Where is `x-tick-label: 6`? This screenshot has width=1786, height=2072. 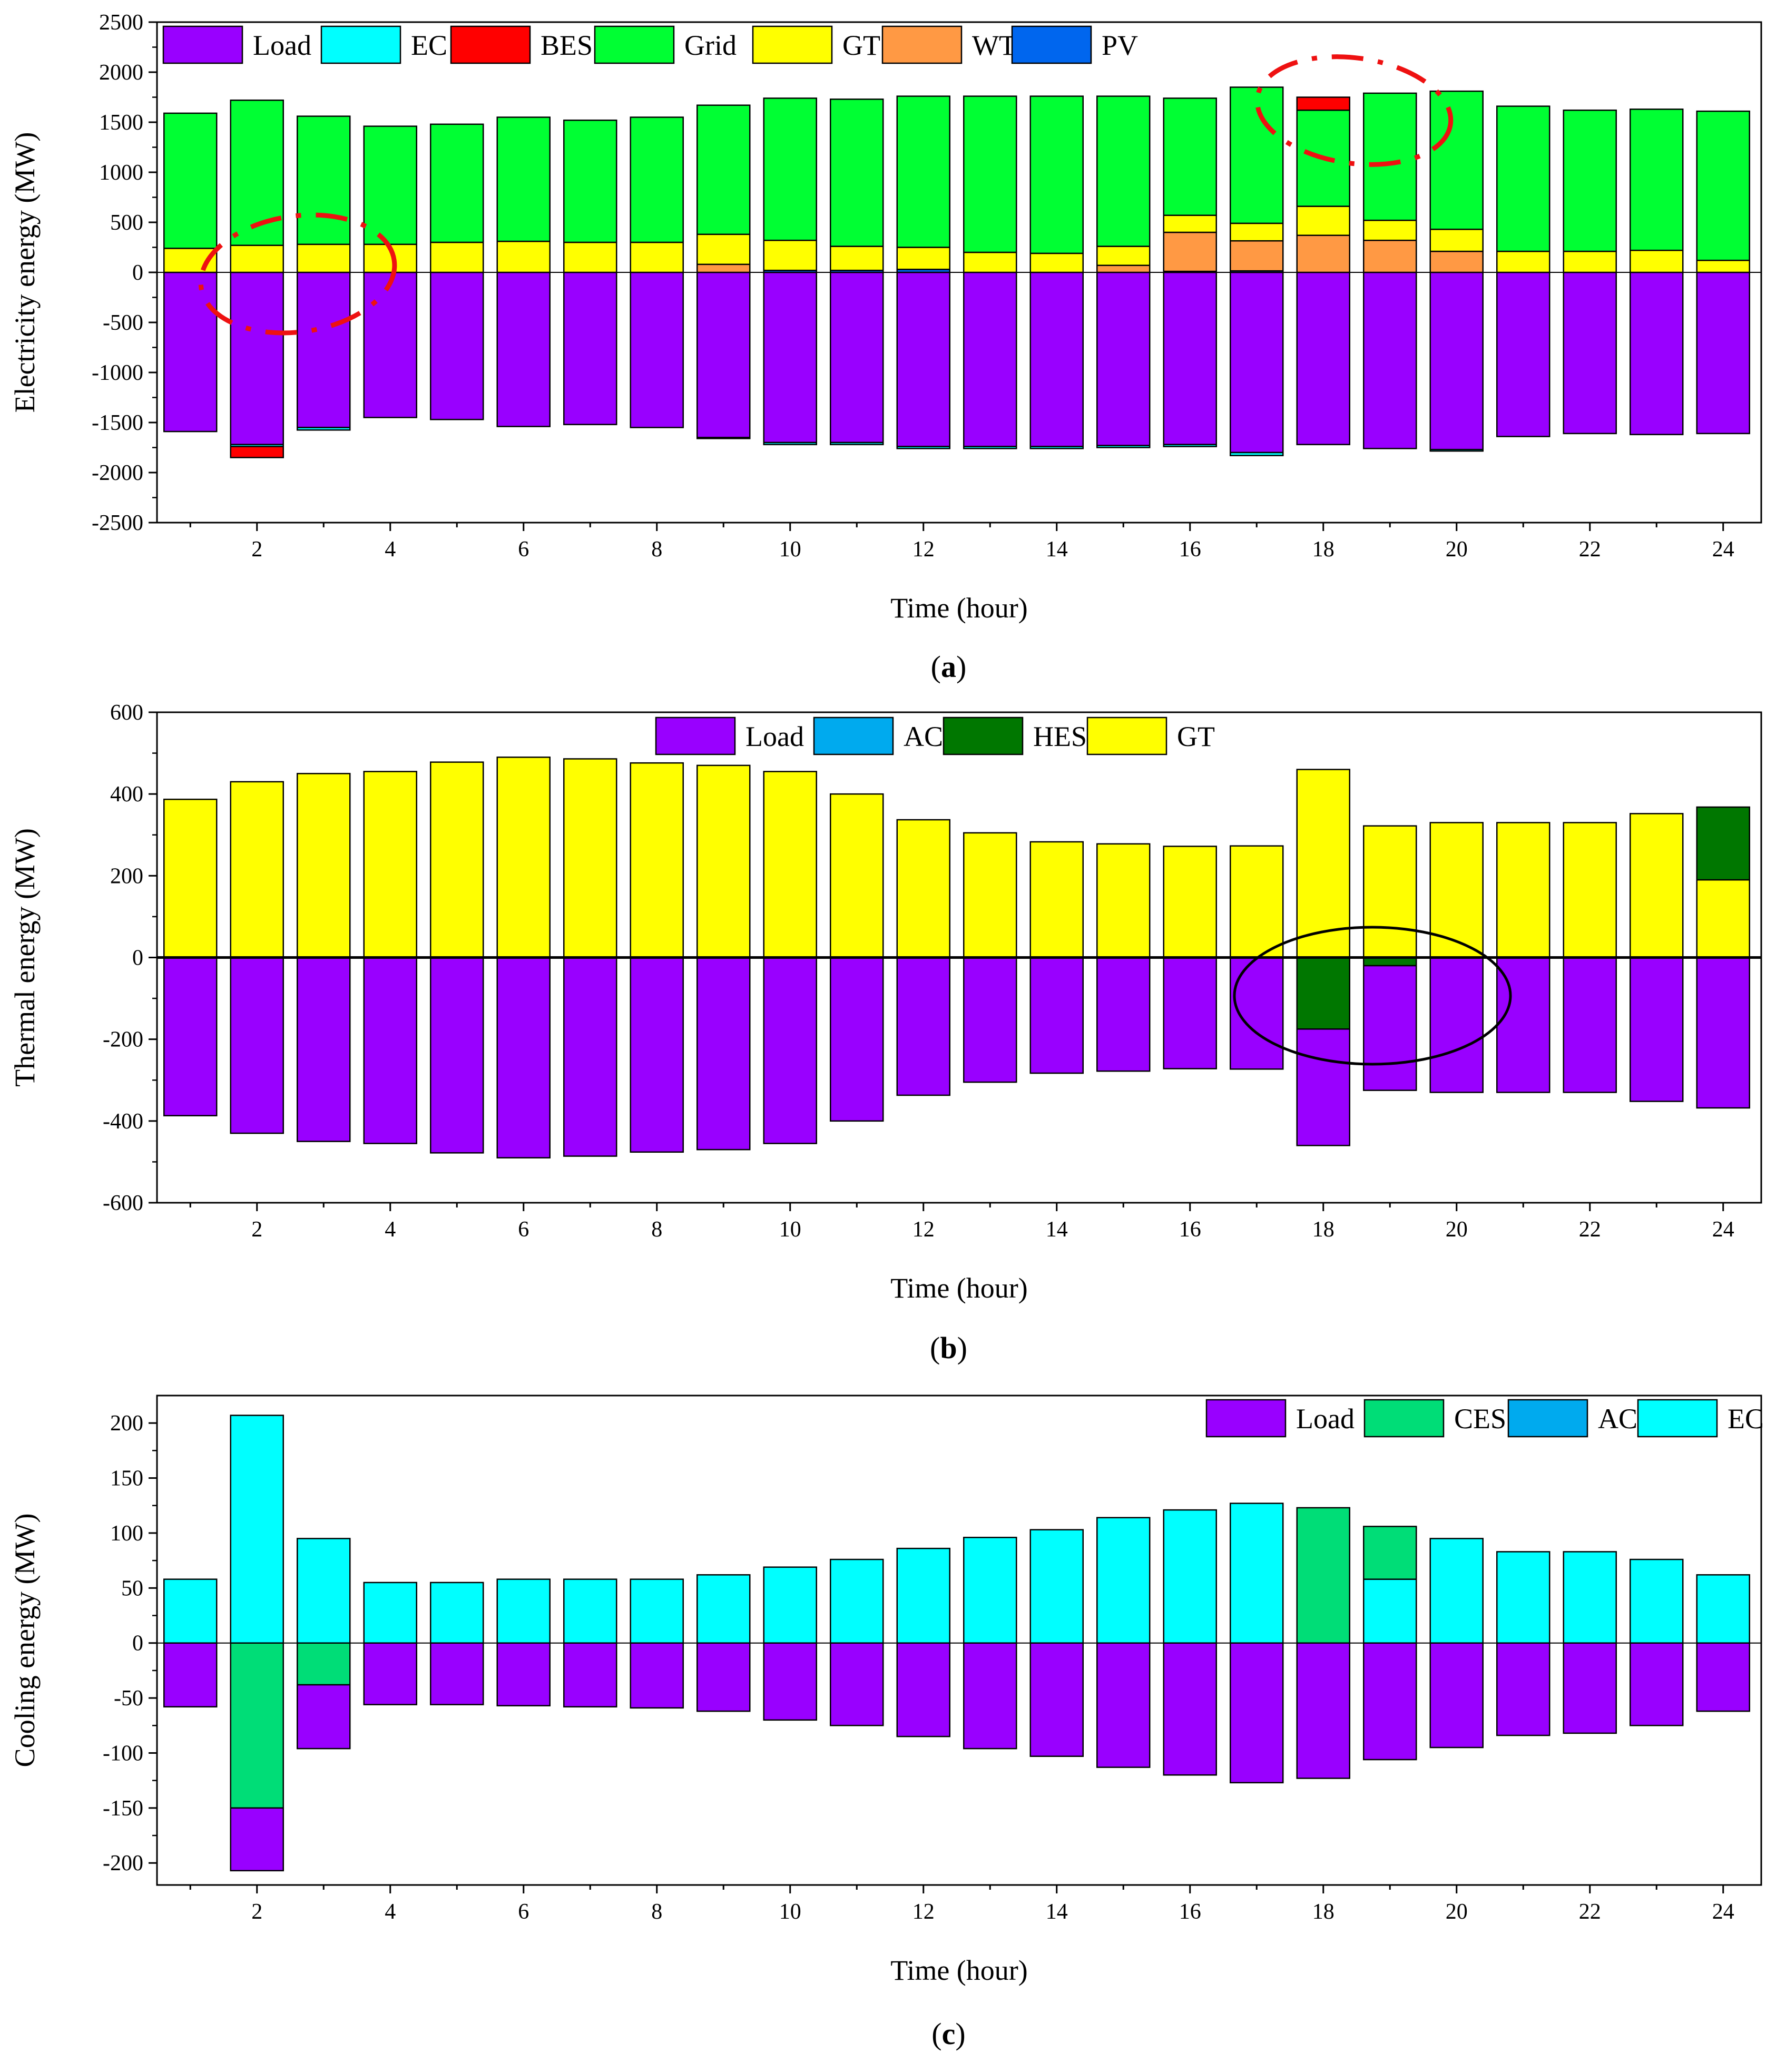
x-tick-label: 6 is located at coordinates (523, 550).